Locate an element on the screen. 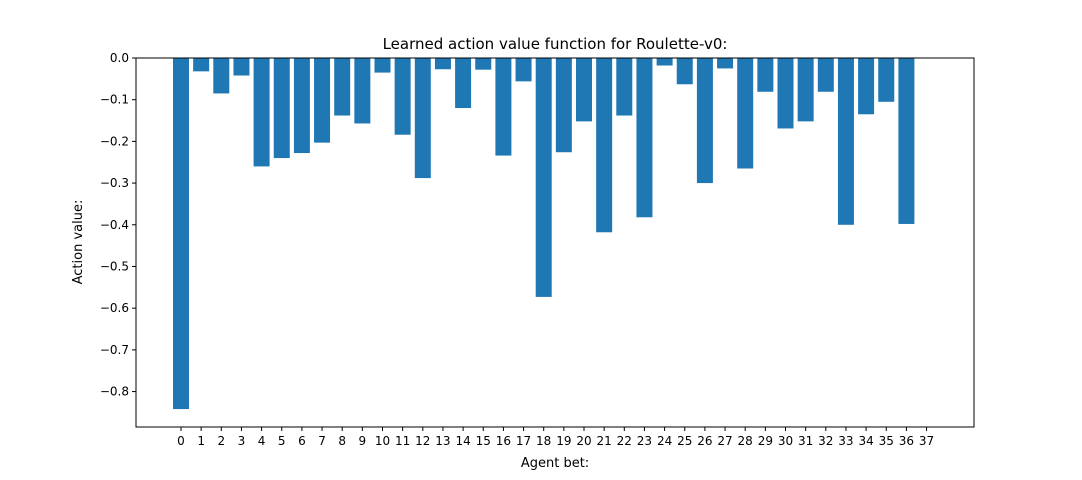 This screenshot has width=1082, height=480. y-tick-label: −0.6 is located at coordinates (114, 308).